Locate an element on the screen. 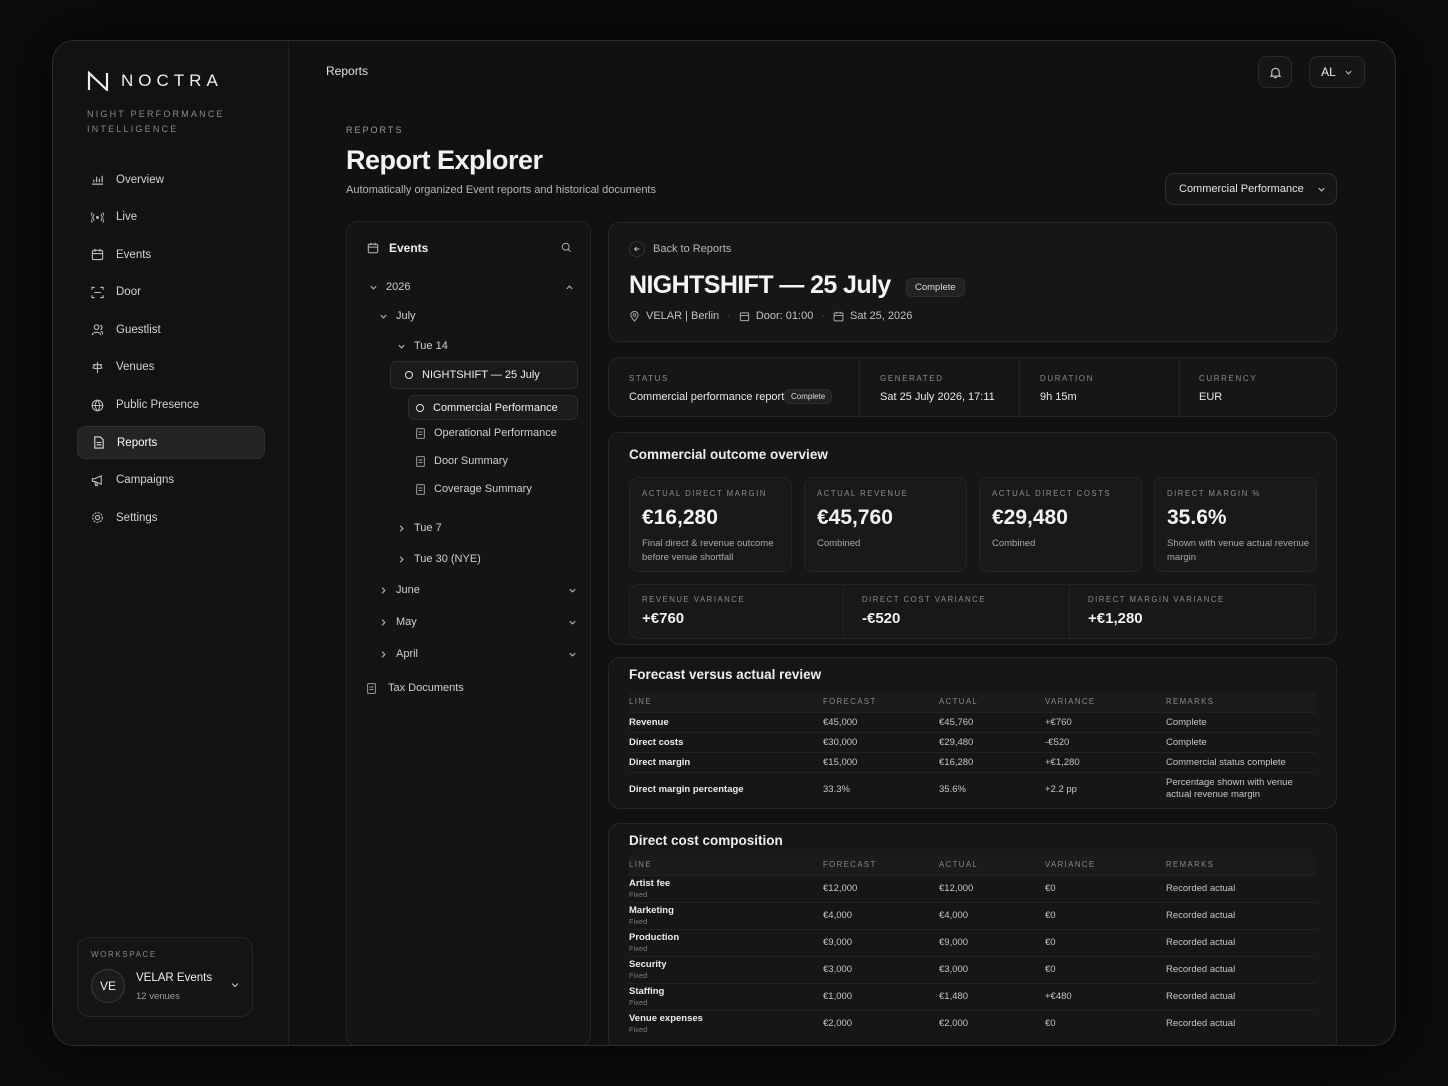 The height and width of the screenshot is (1086, 1448). sidebar-item-label: Events is located at coordinates (134, 254).